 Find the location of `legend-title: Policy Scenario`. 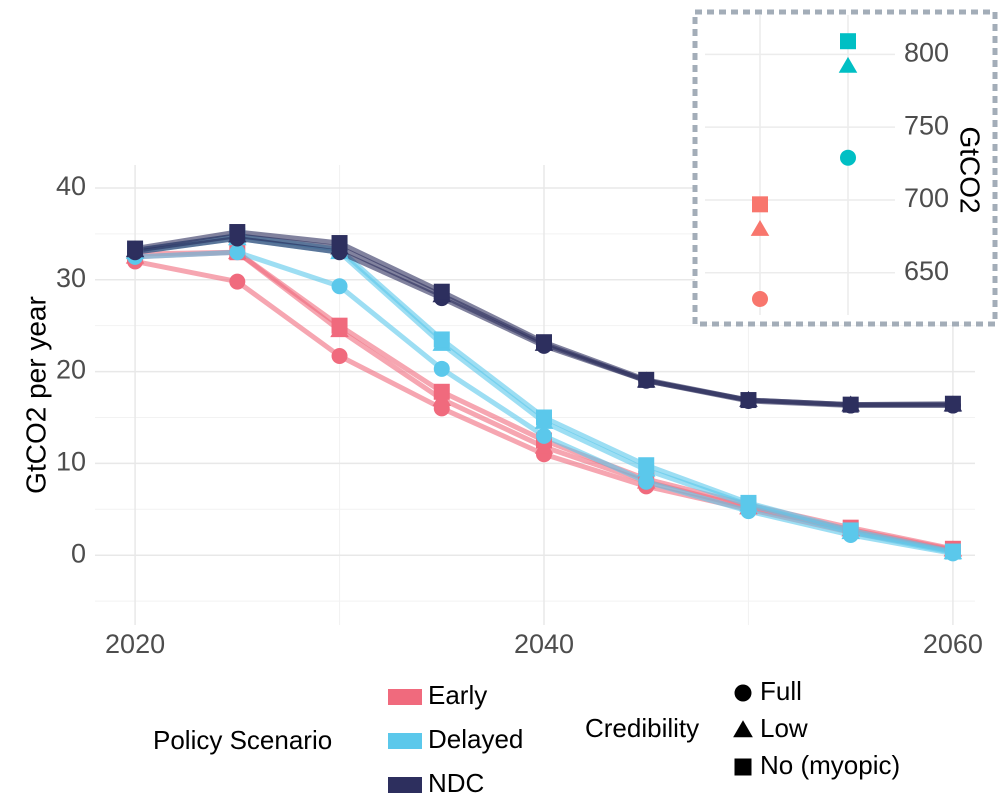

legend-title: Policy Scenario is located at coordinates (242, 740).